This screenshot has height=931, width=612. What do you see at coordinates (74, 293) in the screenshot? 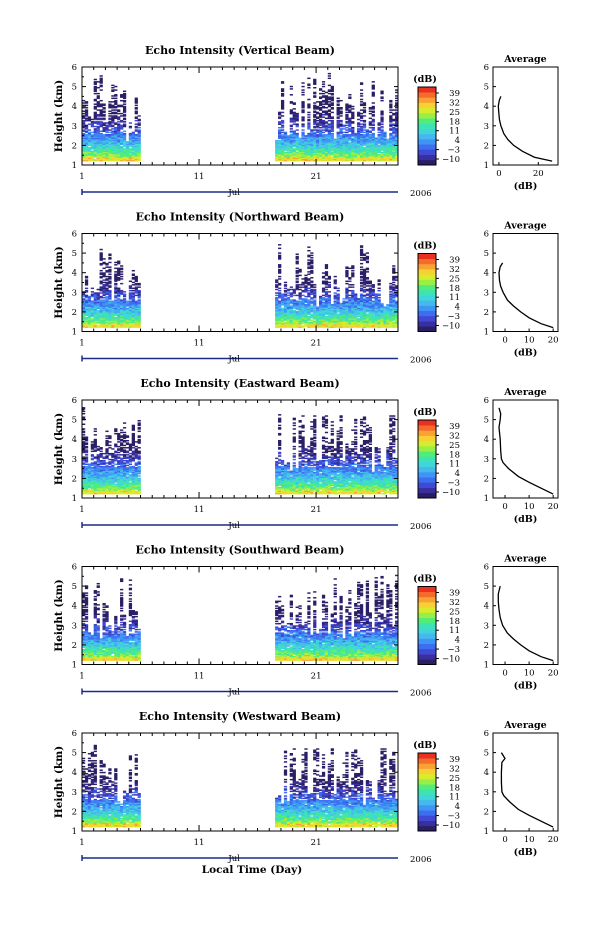
I see `y-tick-label: 3` at bounding box center [74, 293].